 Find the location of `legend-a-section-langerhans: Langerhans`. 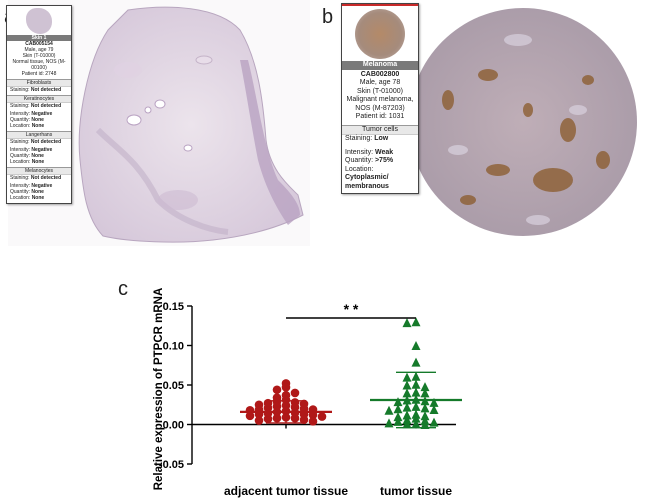

legend-a-section-langerhans: Langerhans is located at coordinates (39, 135).